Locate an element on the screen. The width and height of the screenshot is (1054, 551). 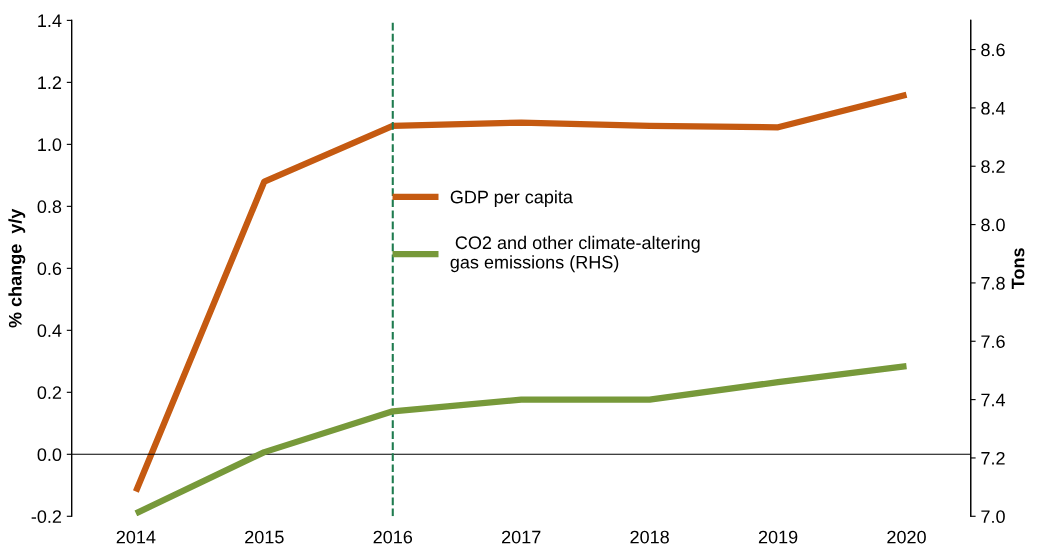
y2-axis-title: Tons is located at coordinates (1018, 269).